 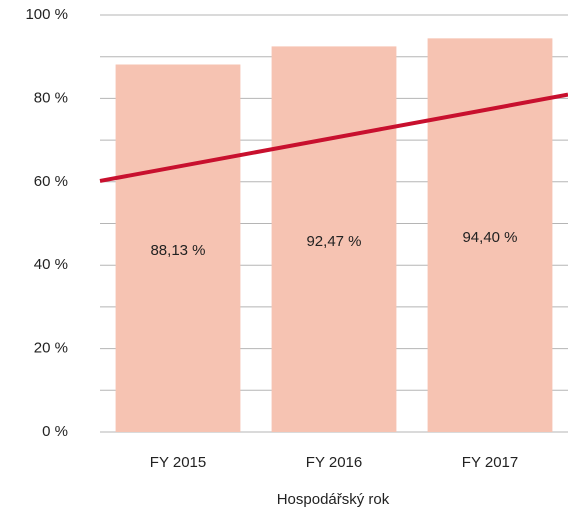 I want to click on value-label: 92,47 %, so click(x=333, y=241).